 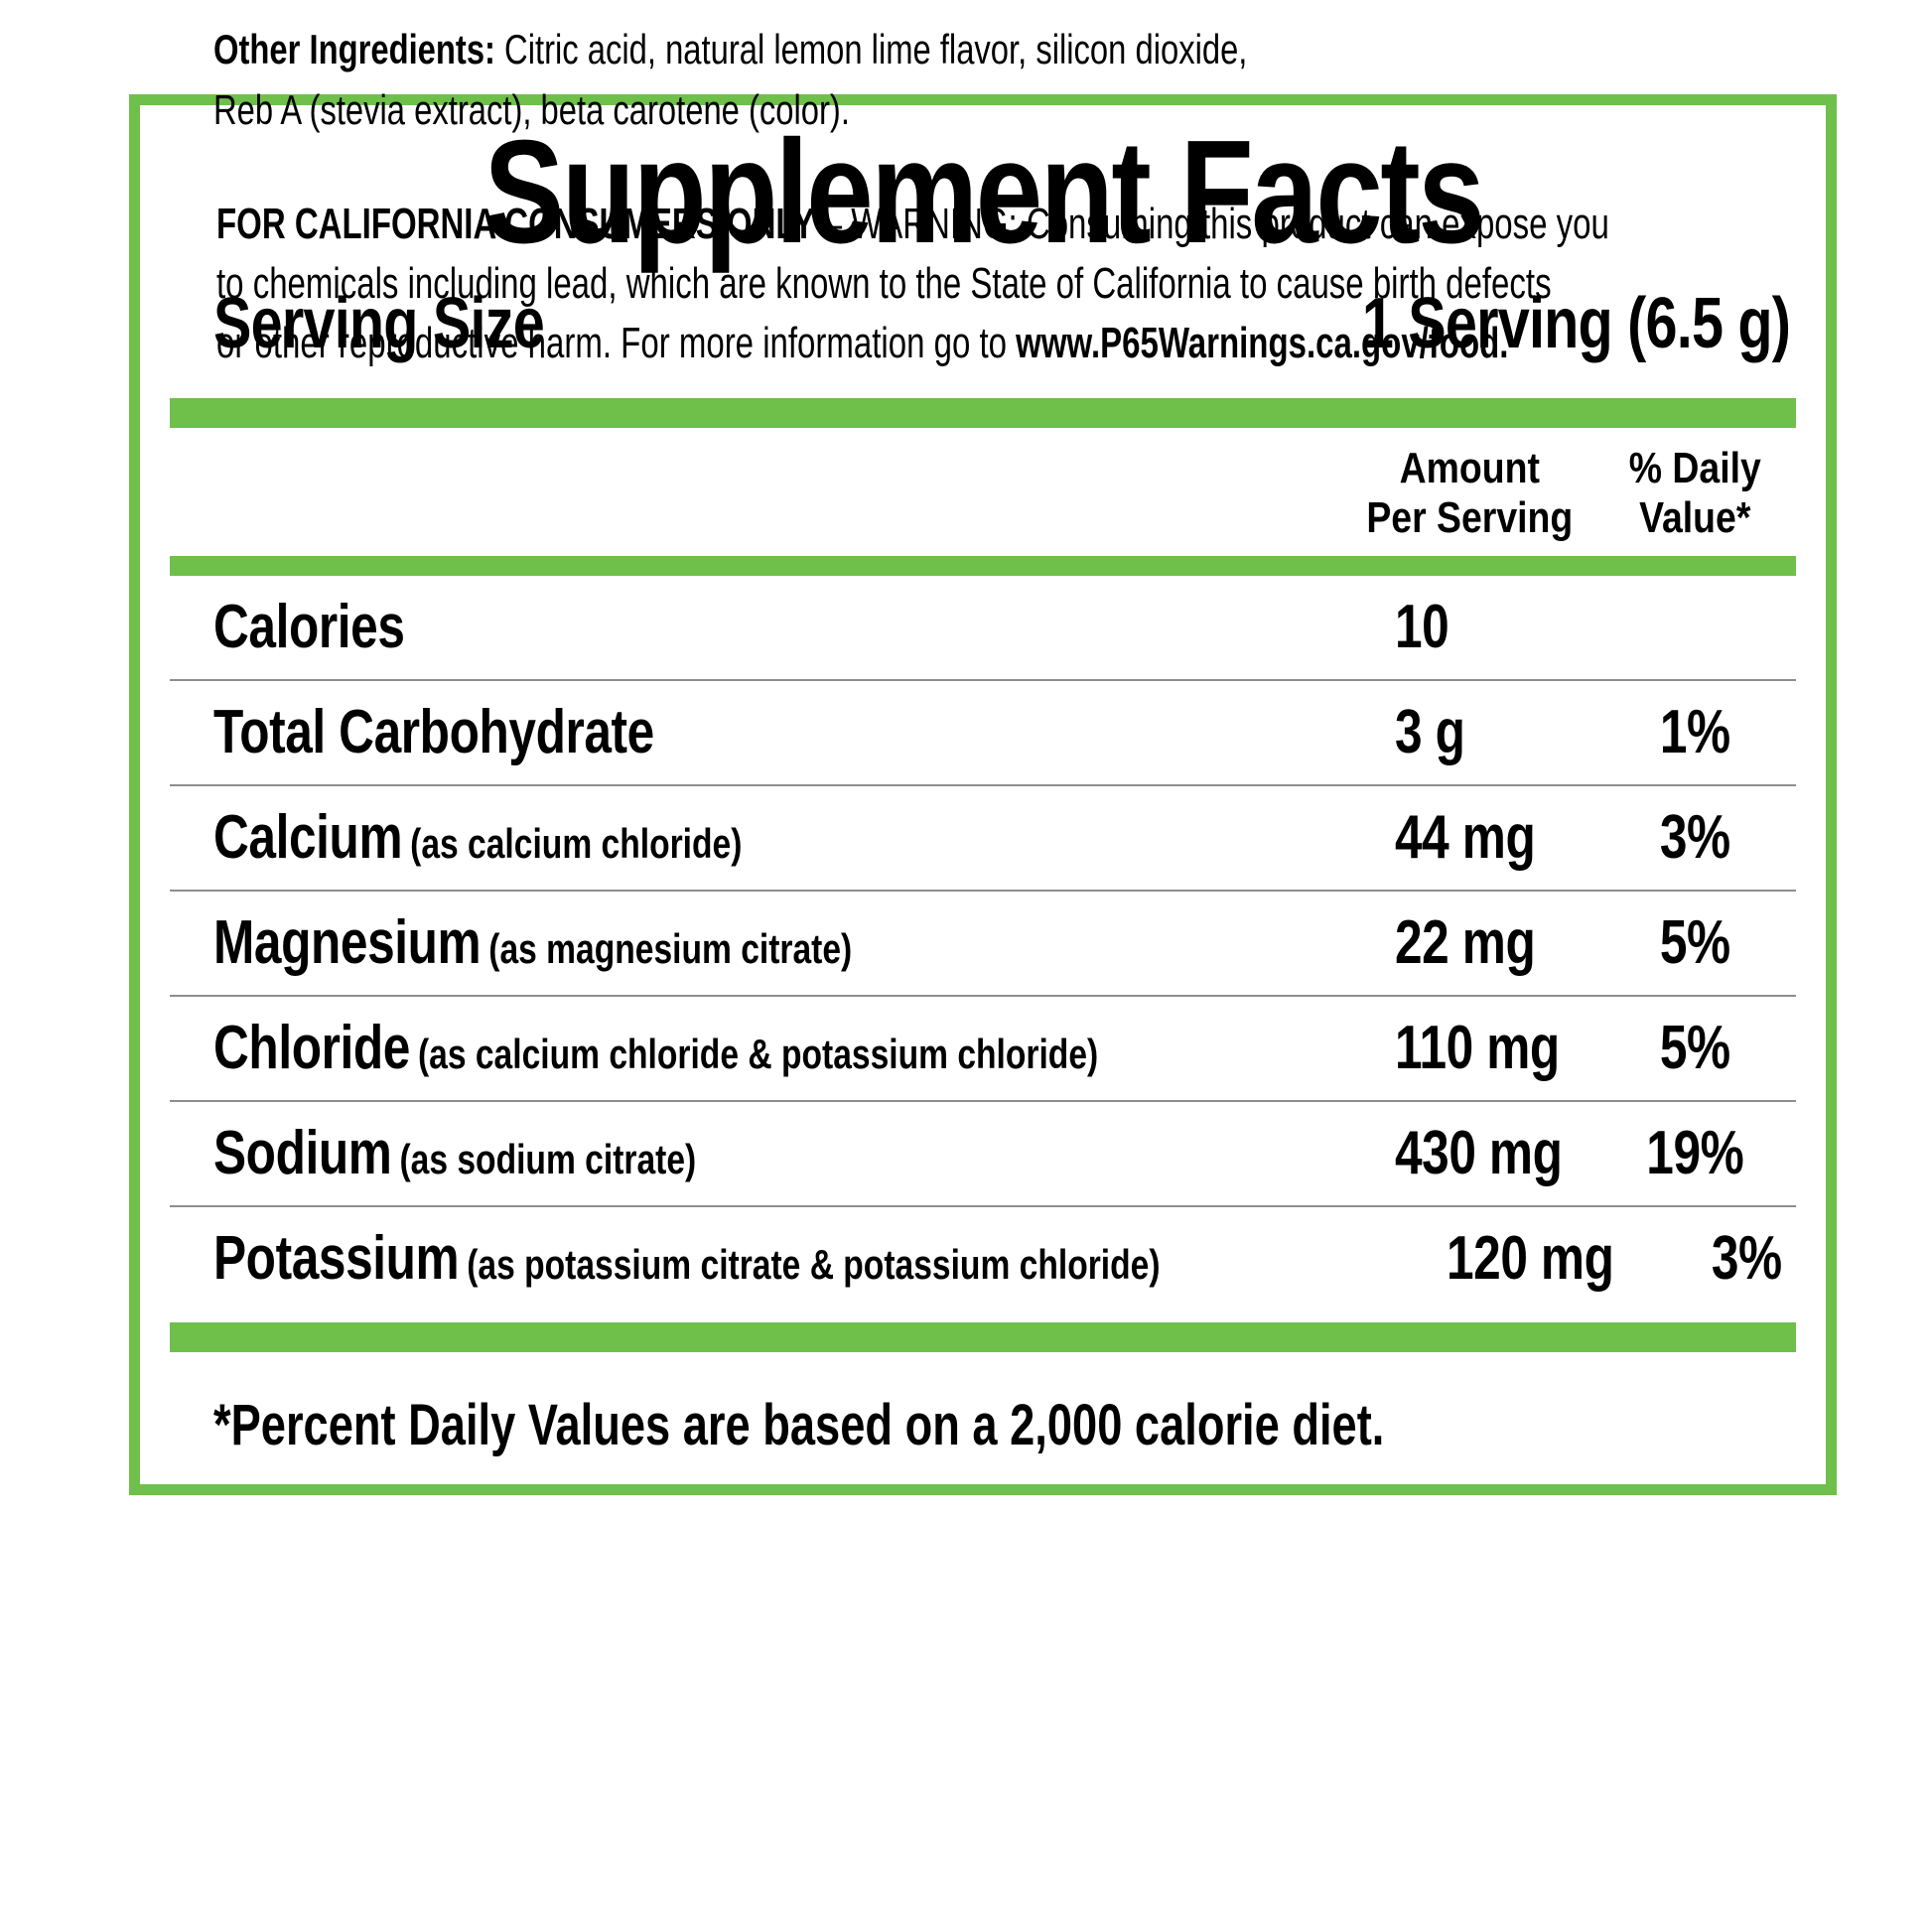 I want to click on warning-lead: FOR CALIFORNIA CONSUMERS ONLY, so click(x=516, y=224).